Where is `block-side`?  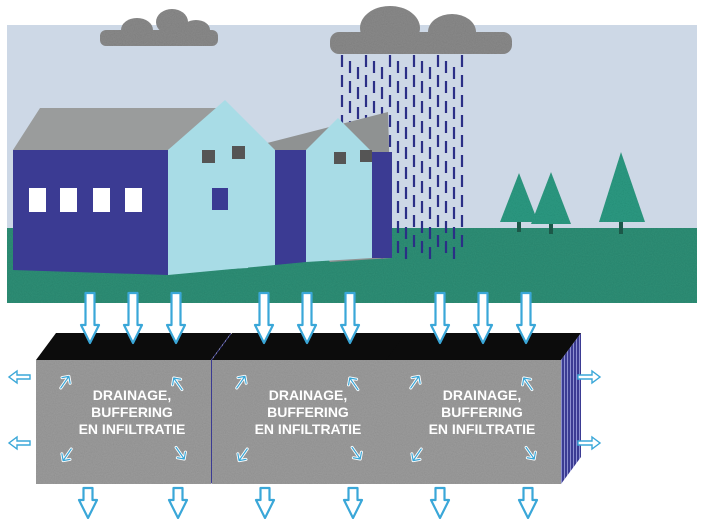
block-side is located at coordinates (571, 408).